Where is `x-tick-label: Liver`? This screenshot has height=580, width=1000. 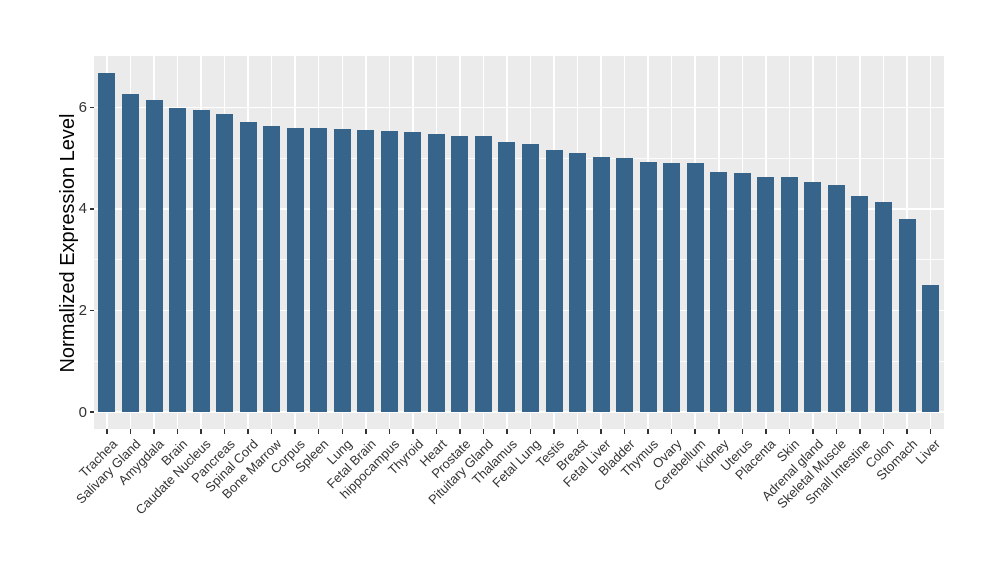 x-tick-label: Liver is located at coordinates (928, 451).